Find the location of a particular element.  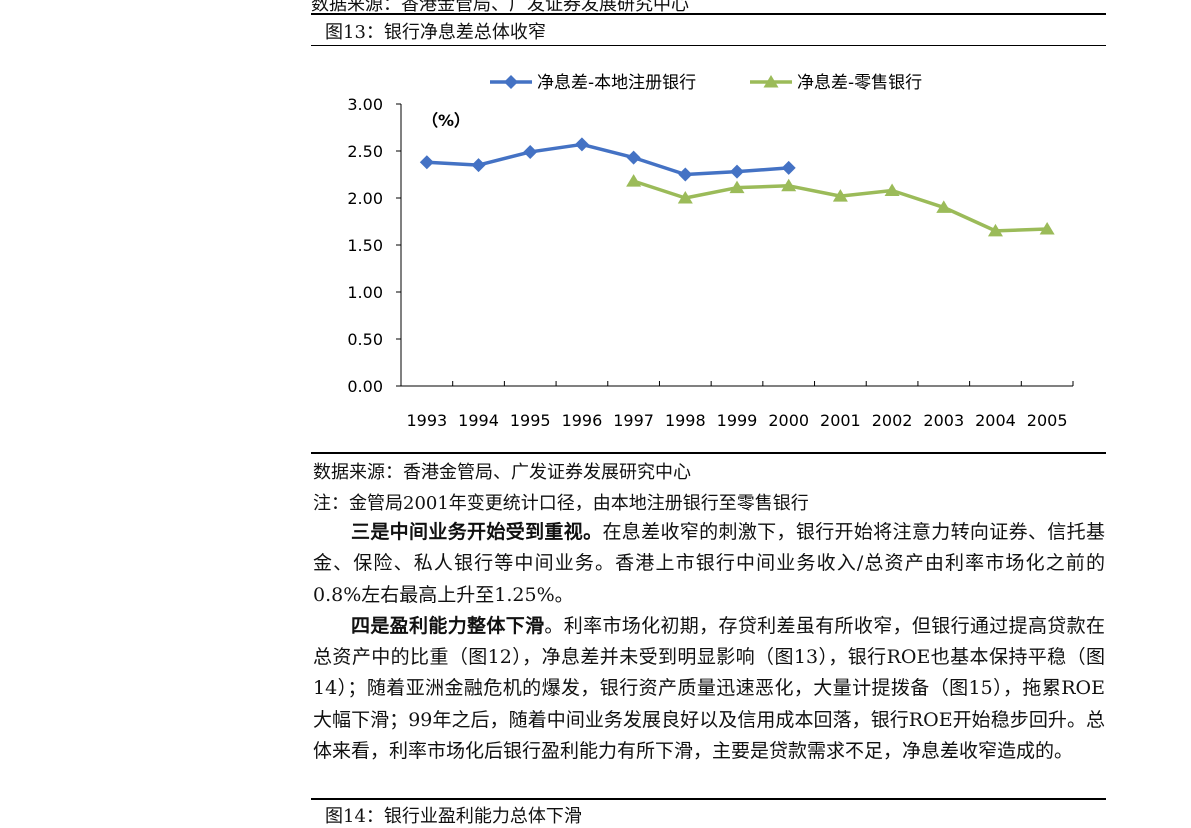

x-tick-label: 2004 is located at coordinates (995, 420).